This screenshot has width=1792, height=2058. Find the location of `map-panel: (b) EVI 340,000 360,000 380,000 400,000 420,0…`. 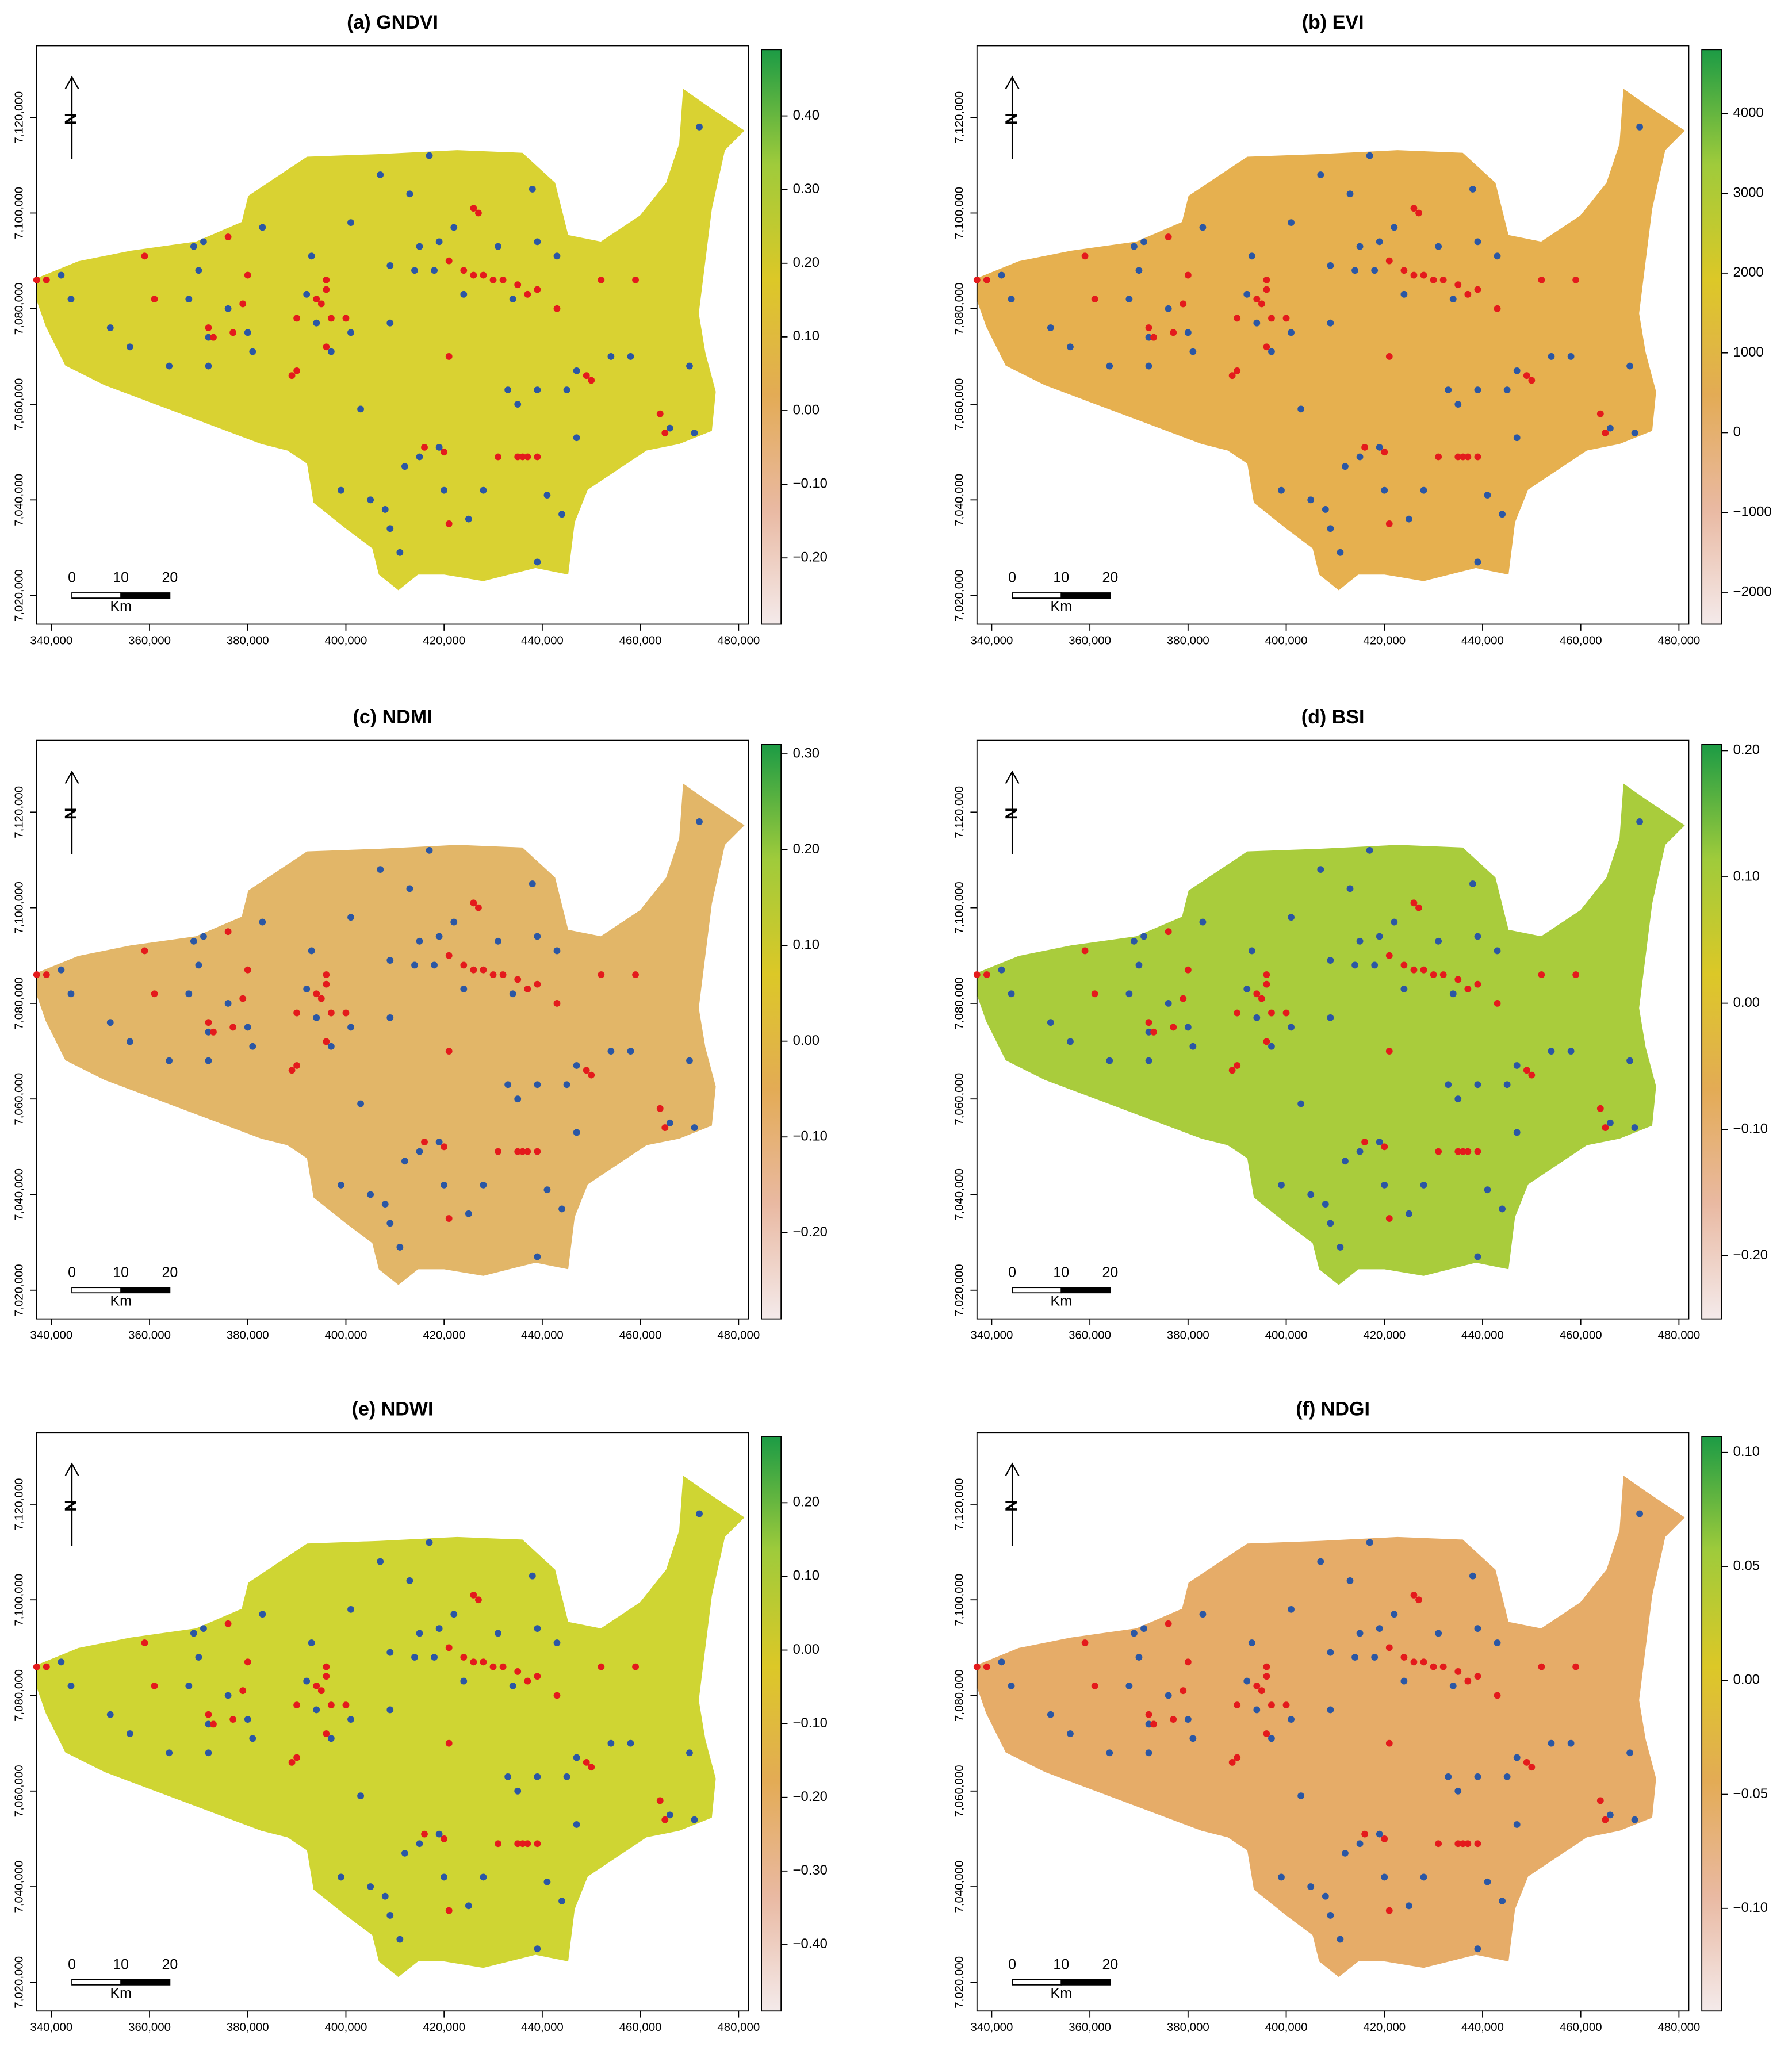

map-panel: (b) EVI 340,000 360,000 380,000 400,000 420,0… is located at coordinates (1363, 329).